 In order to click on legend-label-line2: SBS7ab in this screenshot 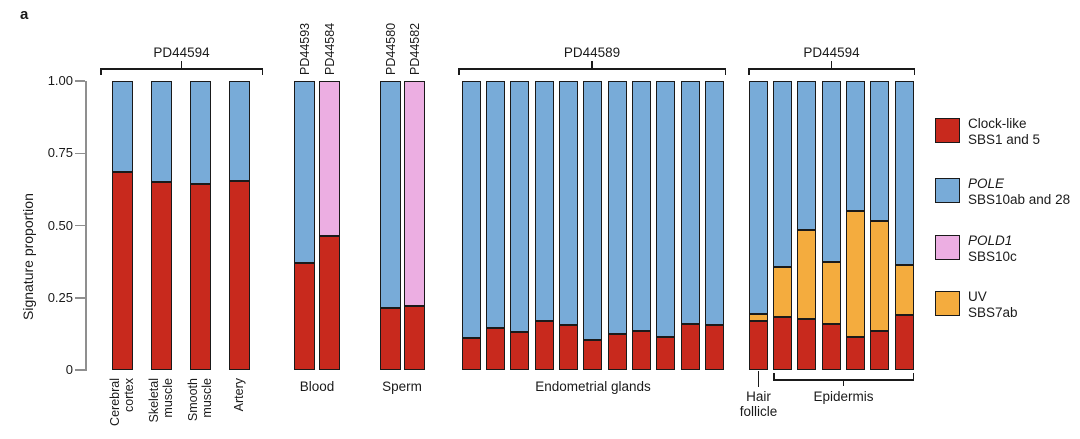, I will do `click(993, 312)`.